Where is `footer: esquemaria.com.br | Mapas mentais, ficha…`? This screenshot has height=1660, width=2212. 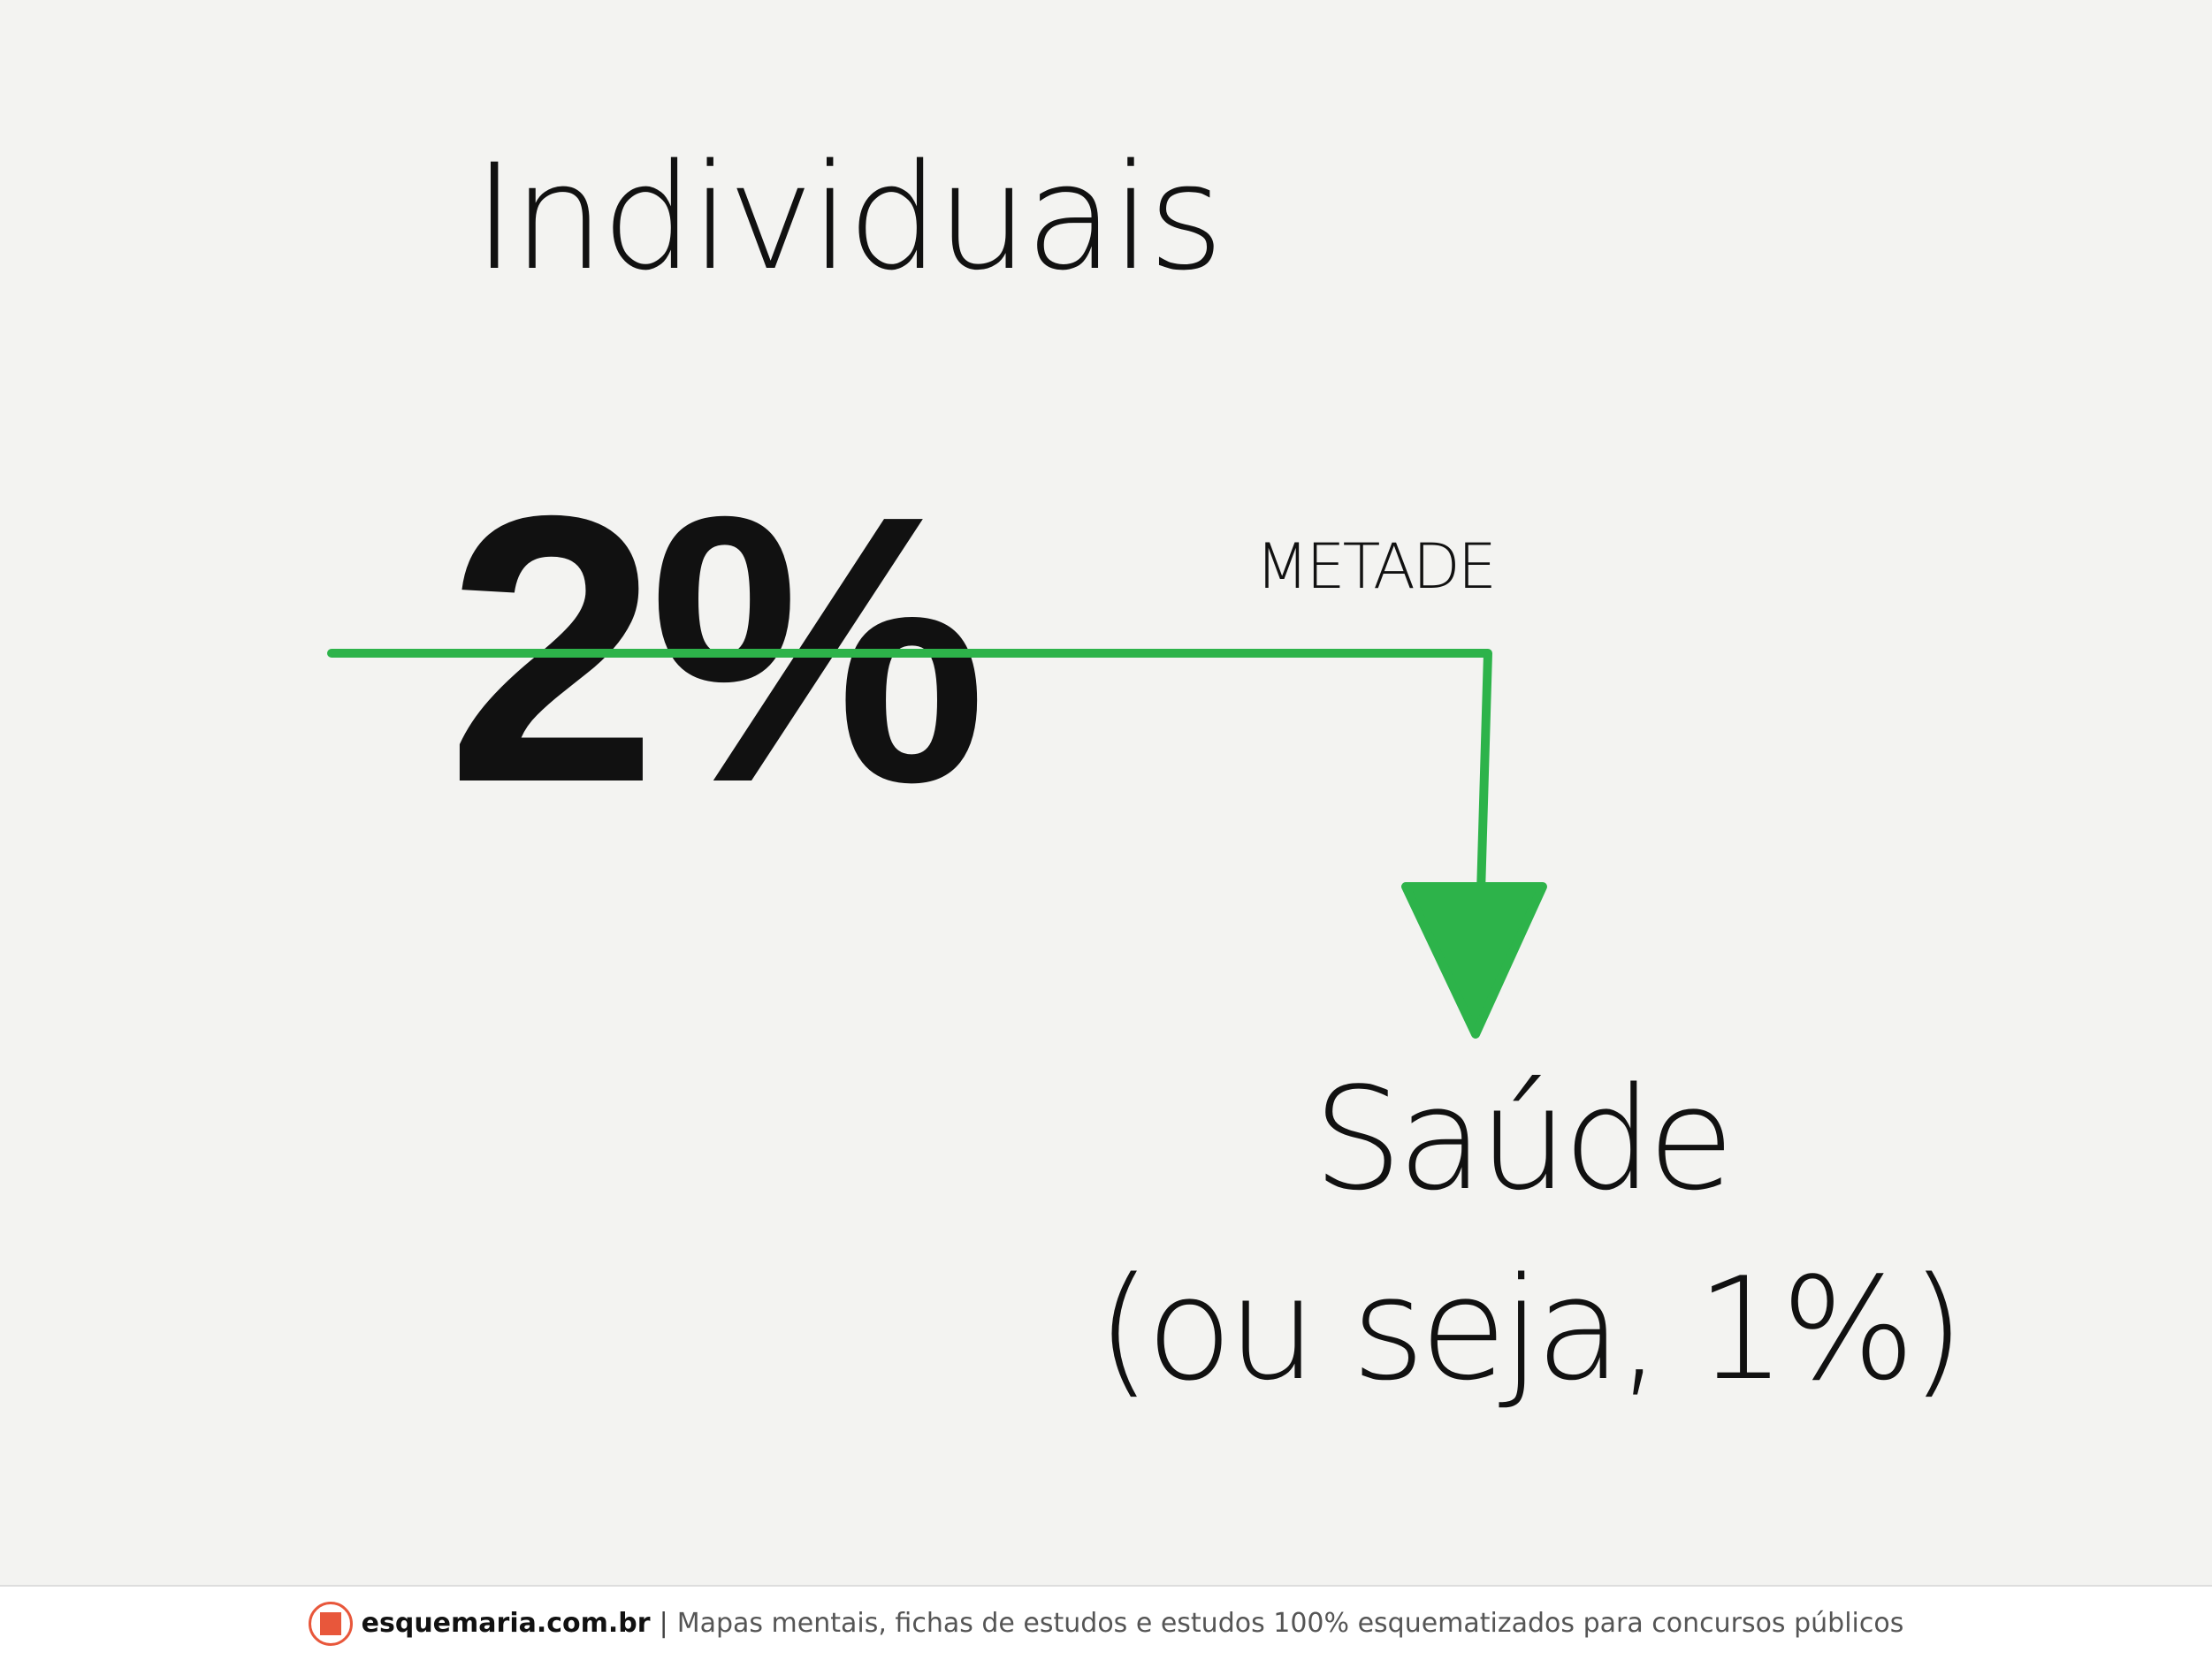 footer: esquemaria.com.br | Mapas mentais, ficha… is located at coordinates (1106, 1622).